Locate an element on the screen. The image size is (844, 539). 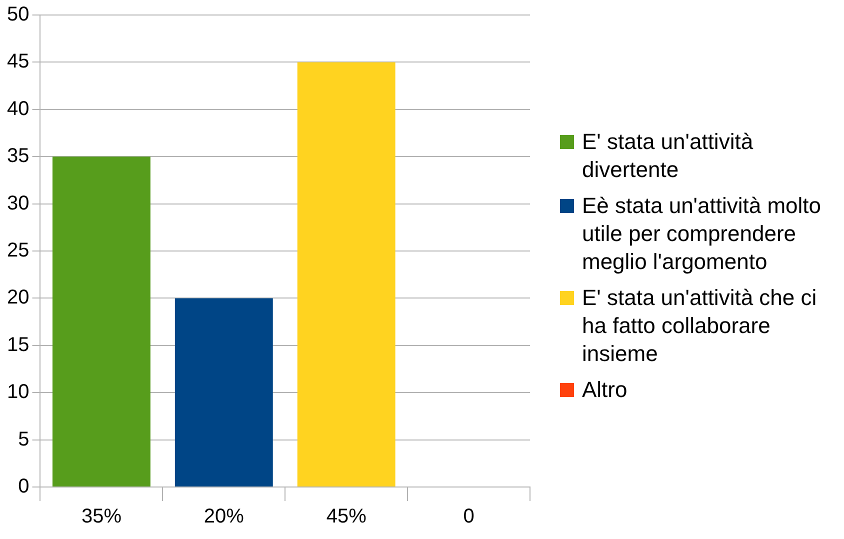
y-tick-label: 30 is located at coordinates (18, 203).